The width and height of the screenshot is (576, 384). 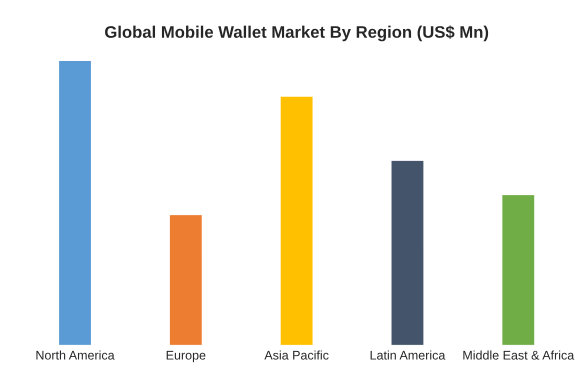 I want to click on x-tick-label: Latin America, so click(x=408, y=355).